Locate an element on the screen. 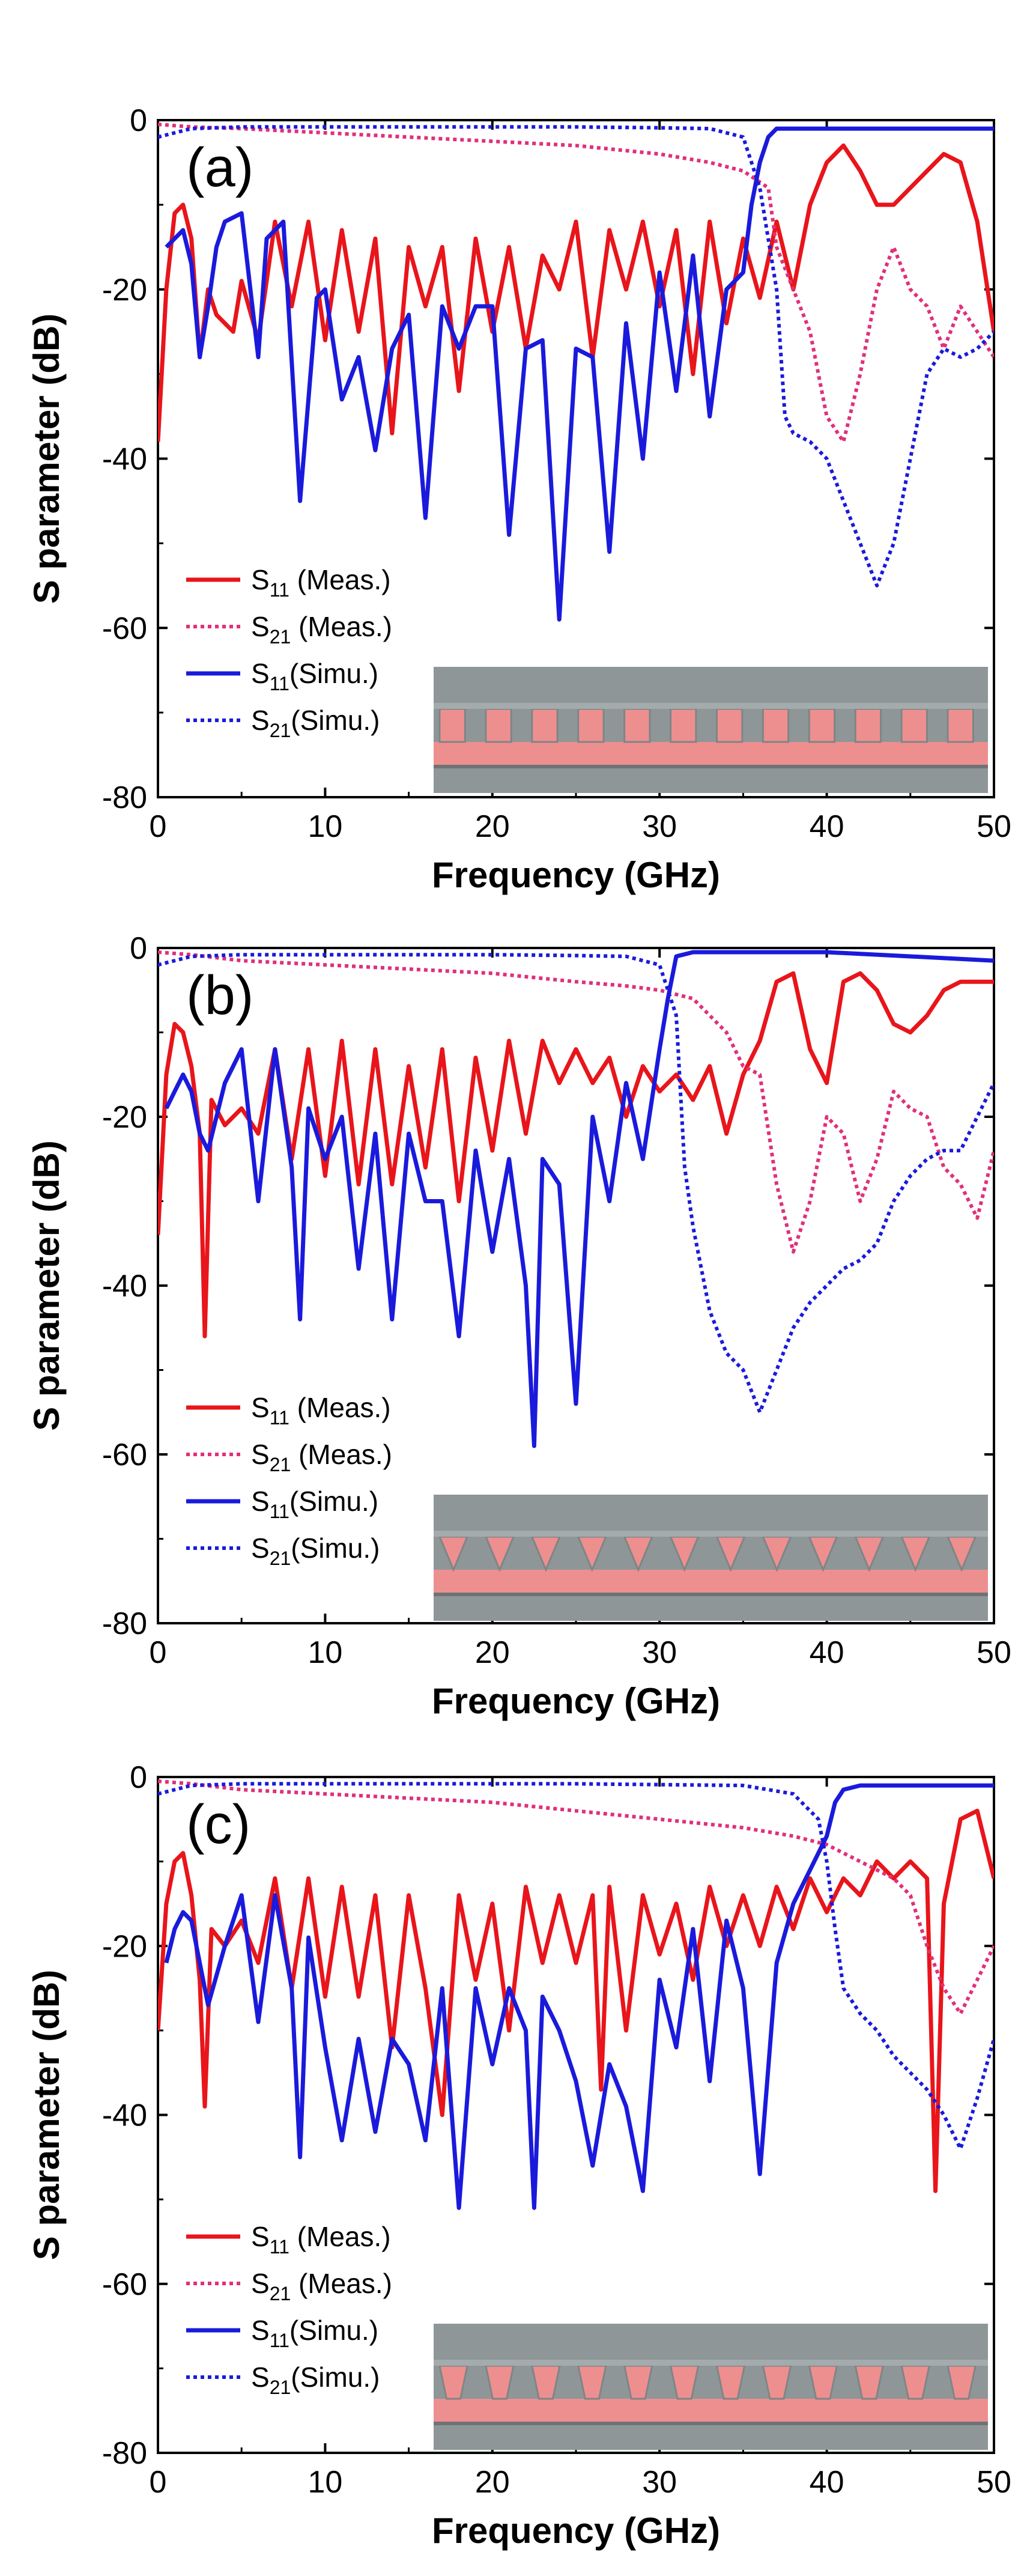  panel-label: (b) is located at coordinates (219, 995).